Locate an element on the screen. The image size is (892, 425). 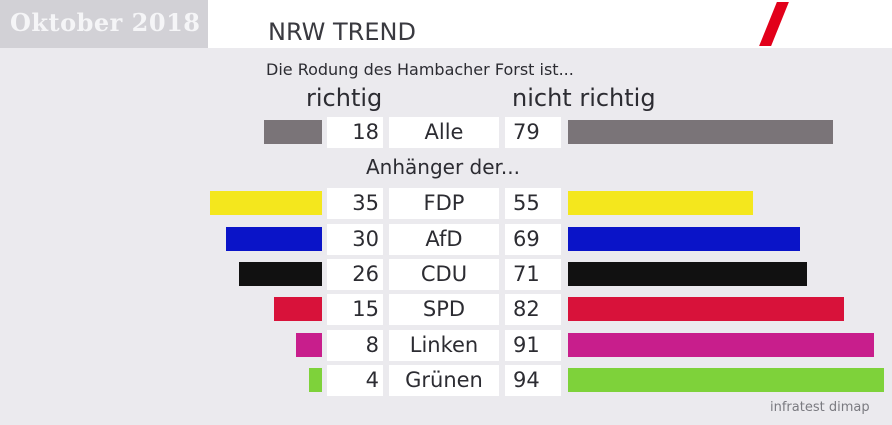
category-label: Grünen is located at coordinates (444, 380).